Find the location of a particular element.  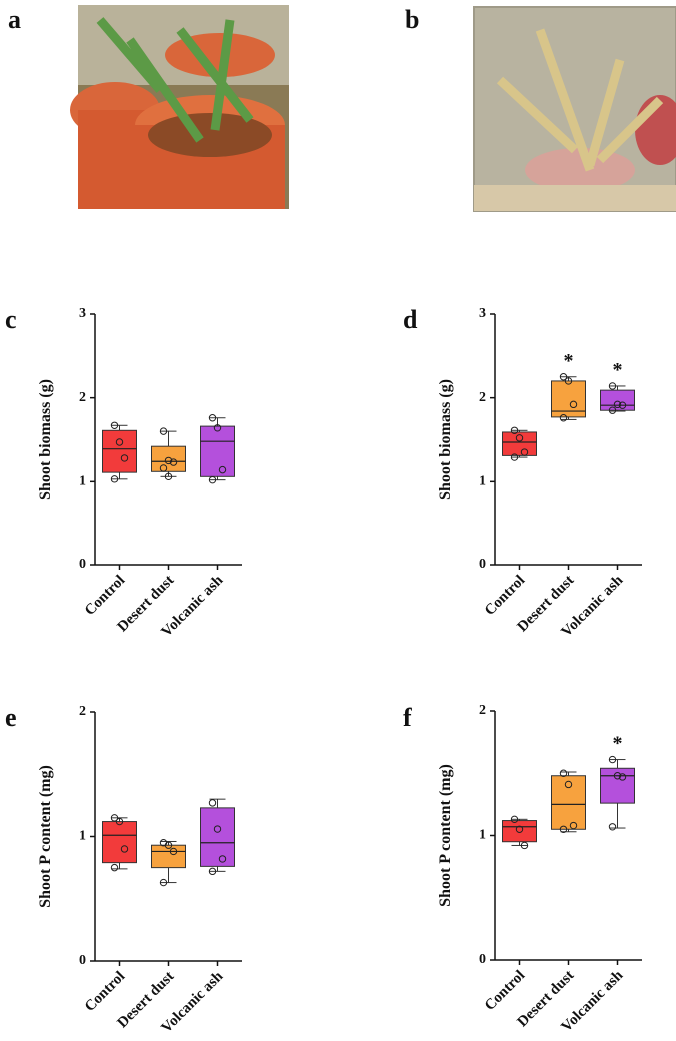

panel-label: c is located at coordinates (11, 319).